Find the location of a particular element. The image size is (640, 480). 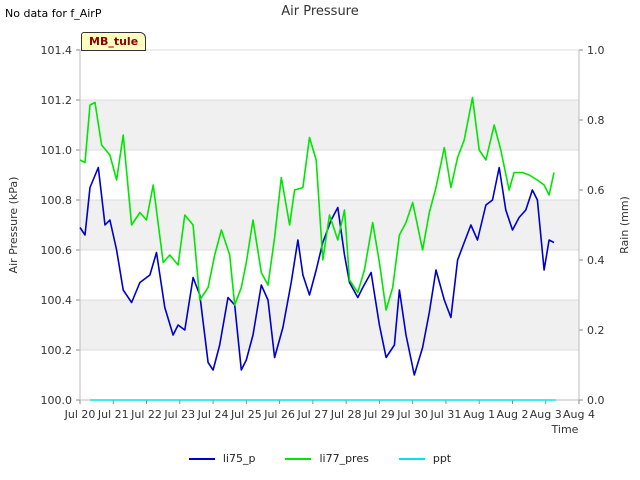

x-tick-label: Aug 2 is located at coordinates (512, 414).